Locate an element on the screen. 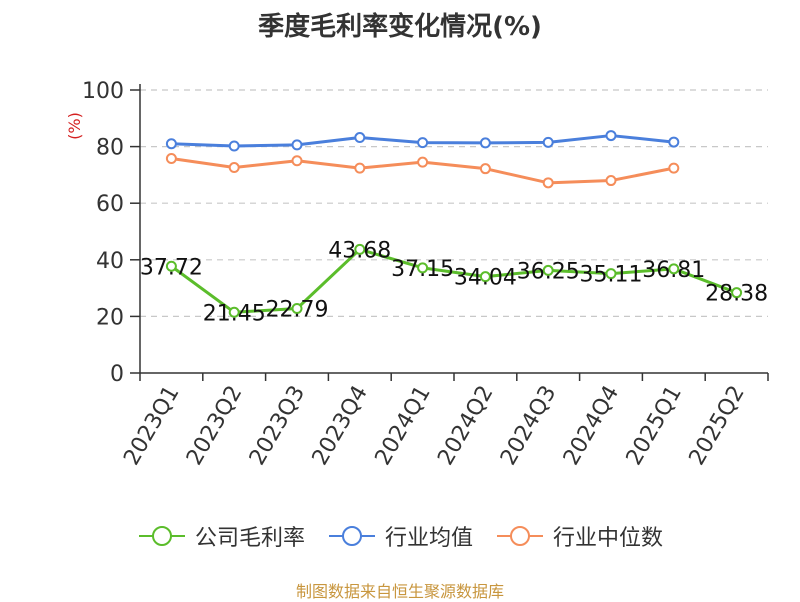 This screenshot has height=602, width=800. legend-item: 行业中位数 is located at coordinates (579, 536).